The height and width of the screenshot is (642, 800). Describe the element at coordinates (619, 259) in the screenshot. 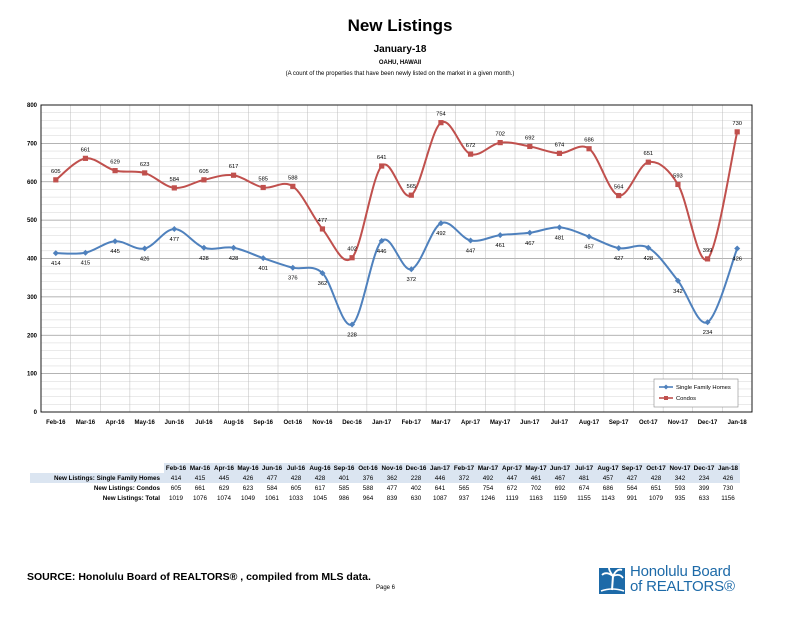

I see `data-label: 427` at that location.